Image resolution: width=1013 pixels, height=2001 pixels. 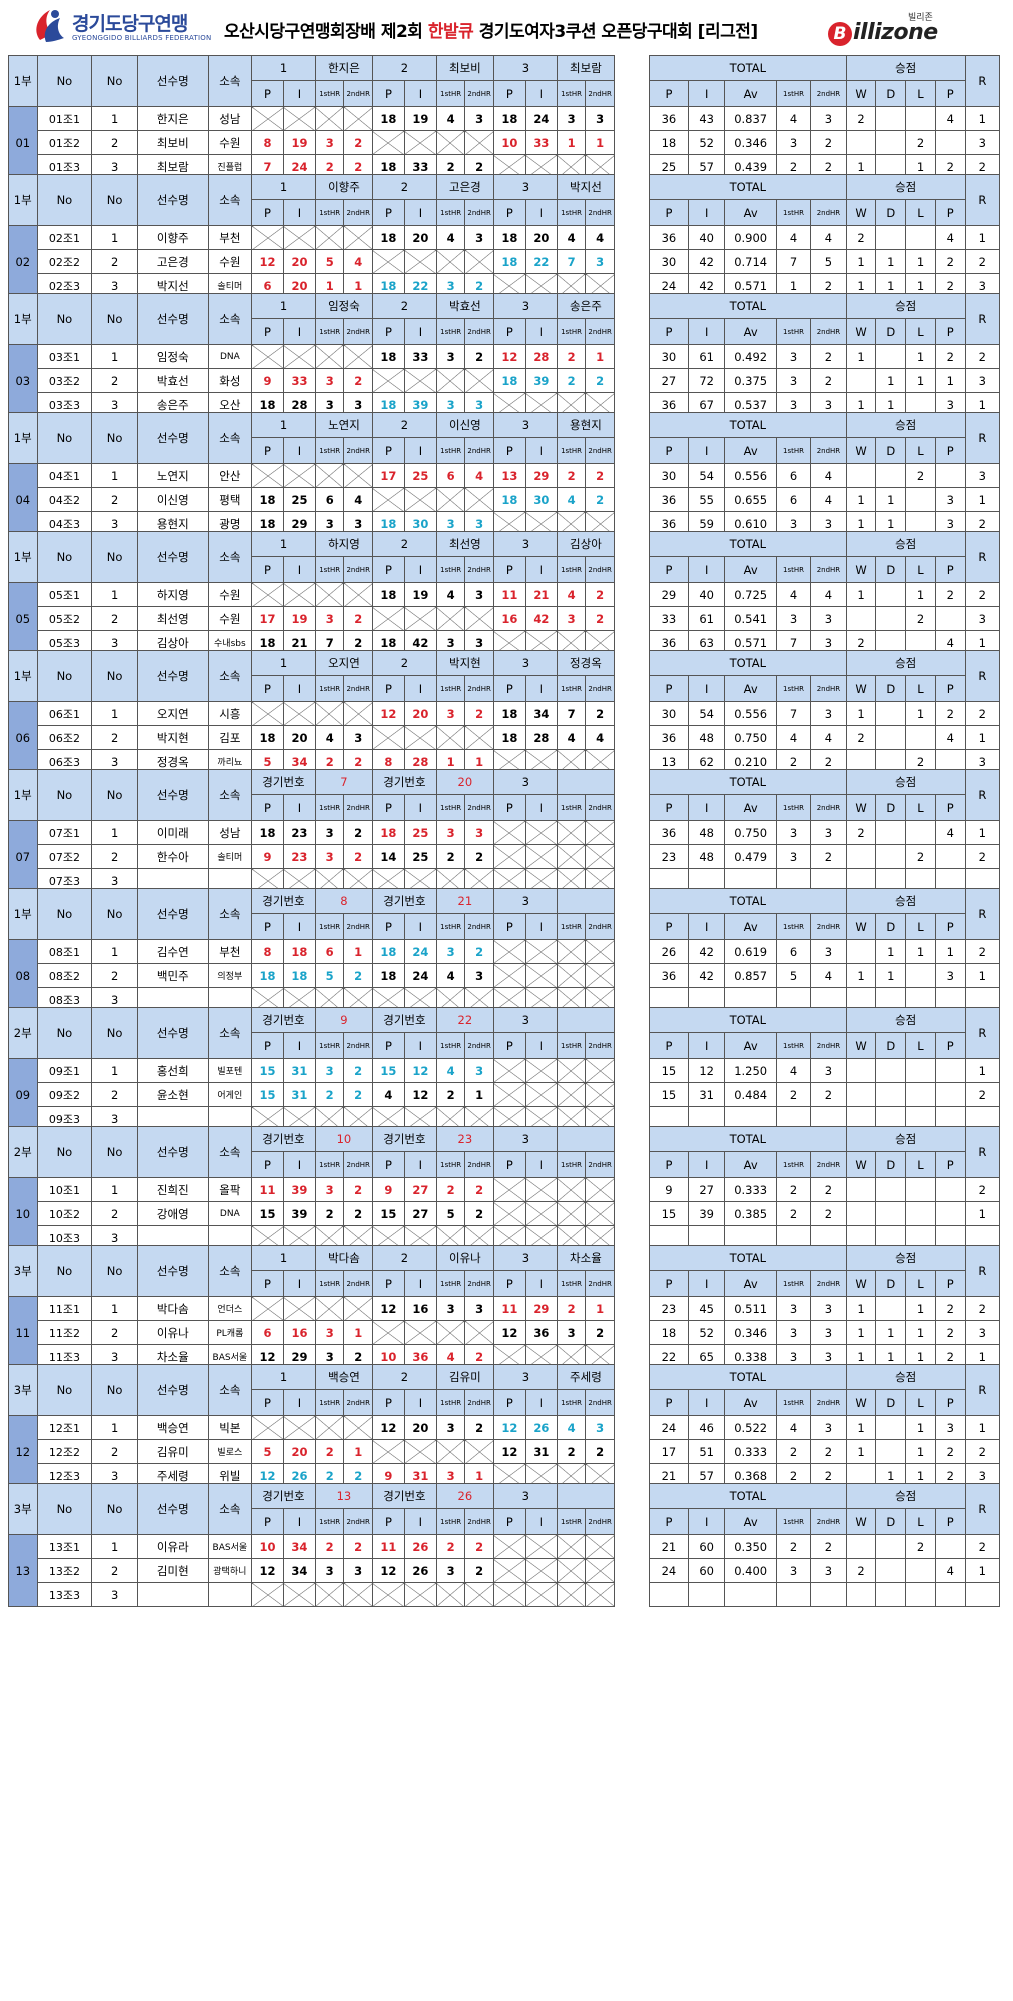 I want to click on col-l: L, so click(x=920, y=212).